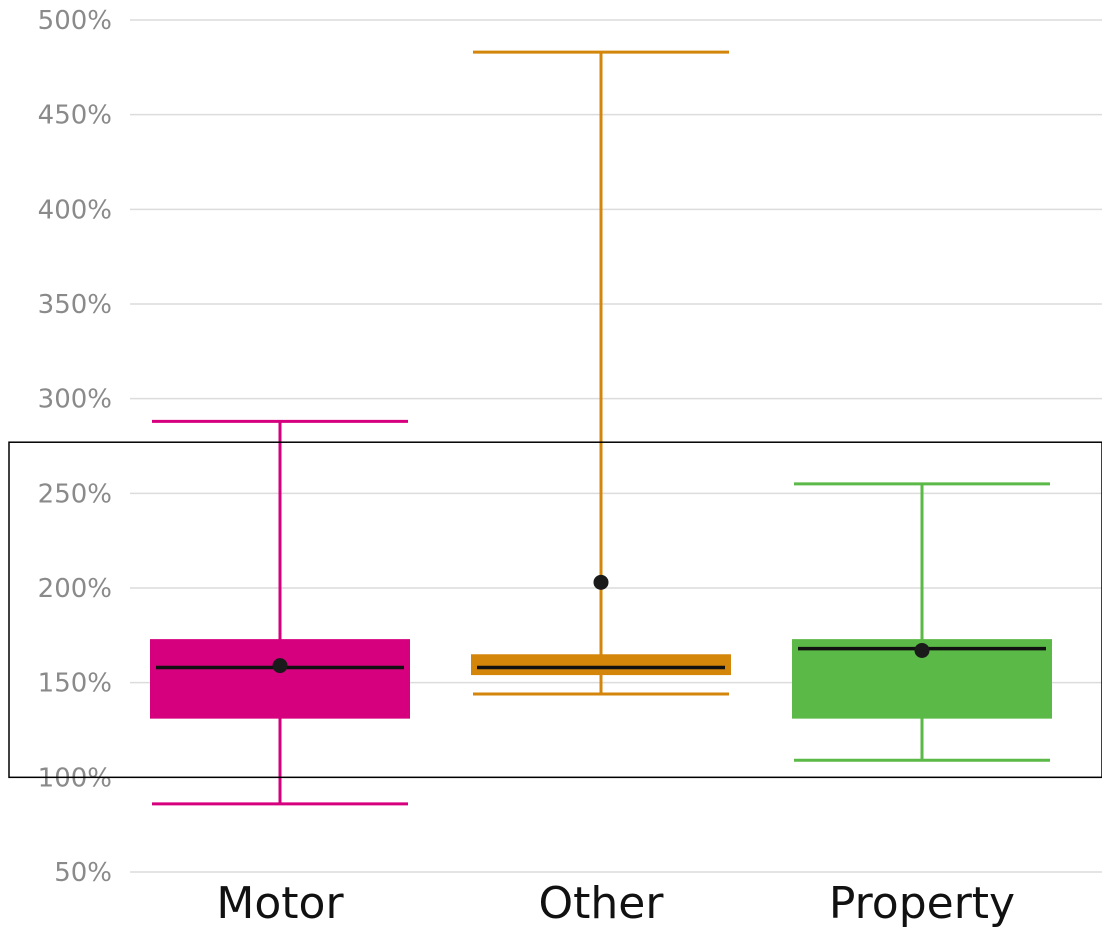  Describe the element at coordinates (922, 903) in the screenshot. I see `x-category-label: Property` at that location.